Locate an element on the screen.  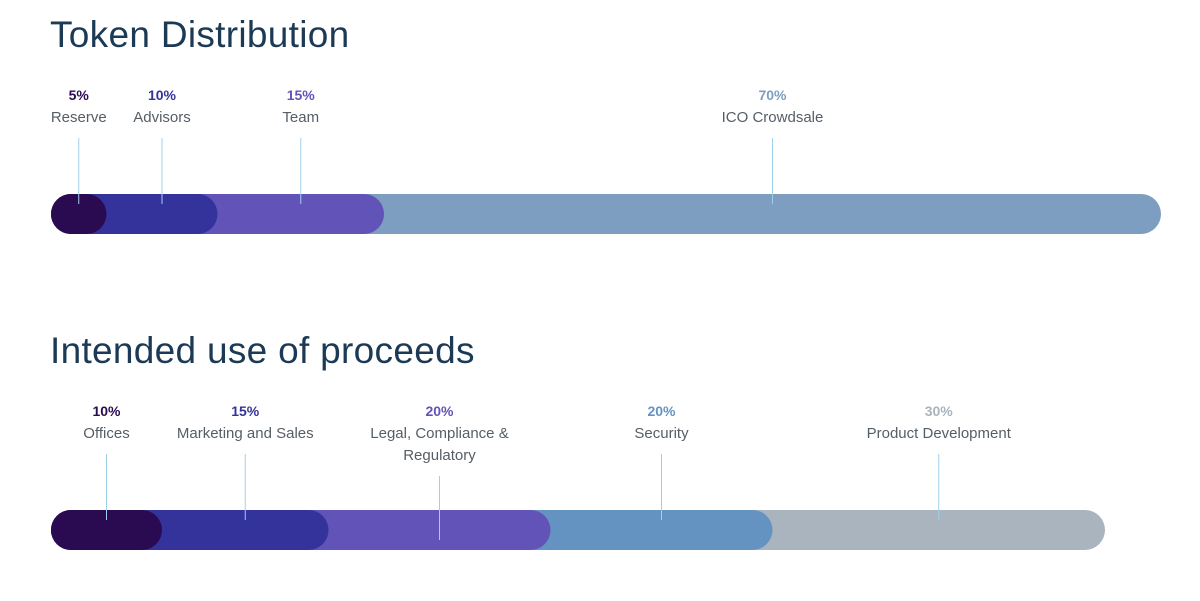
token-distribution-title: Token Distribution is located at coordinates (200, 34).